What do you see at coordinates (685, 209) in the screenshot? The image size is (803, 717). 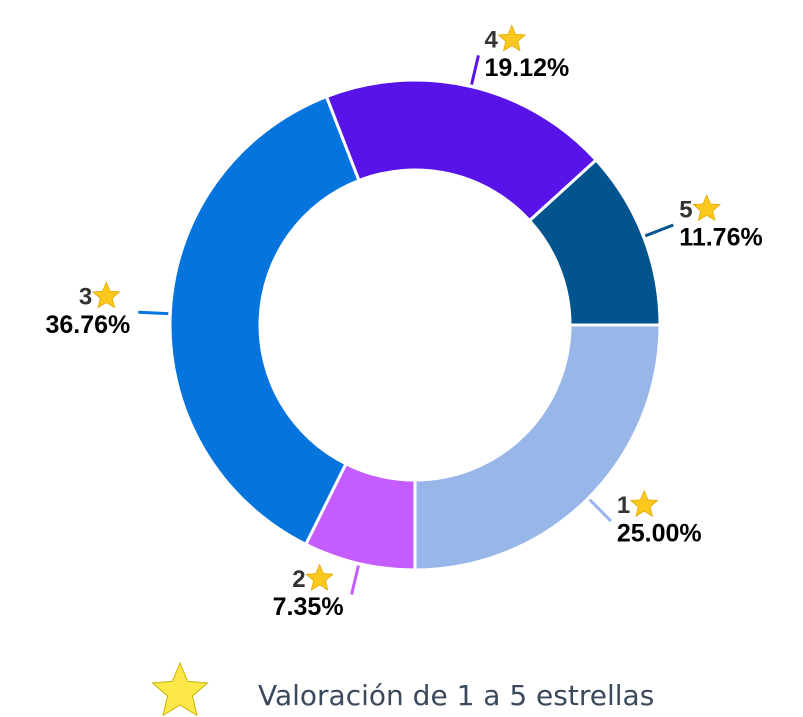 I see `category-label: 5` at bounding box center [685, 209].